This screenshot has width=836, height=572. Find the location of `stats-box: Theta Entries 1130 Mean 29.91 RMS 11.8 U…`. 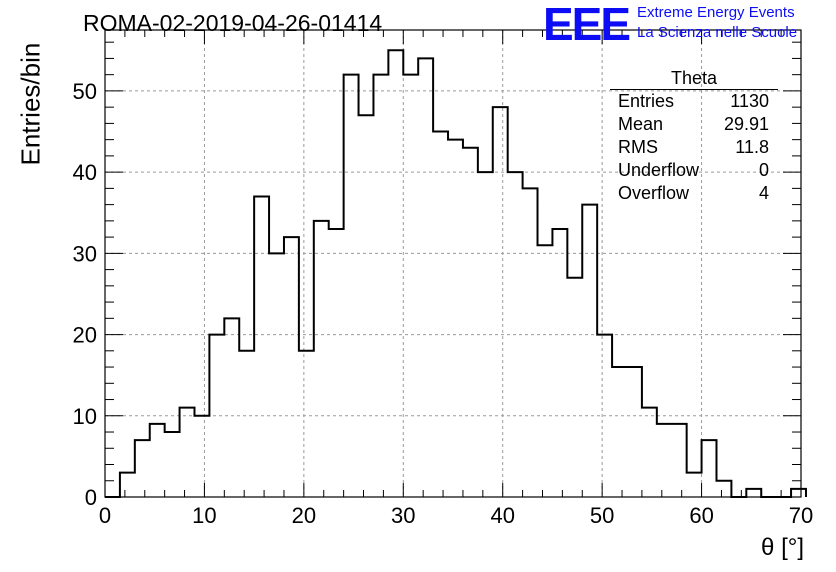

stats-box: Theta Entries 1130 Mean 29.91 RMS 11.8 U… is located at coordinates (694, 136).